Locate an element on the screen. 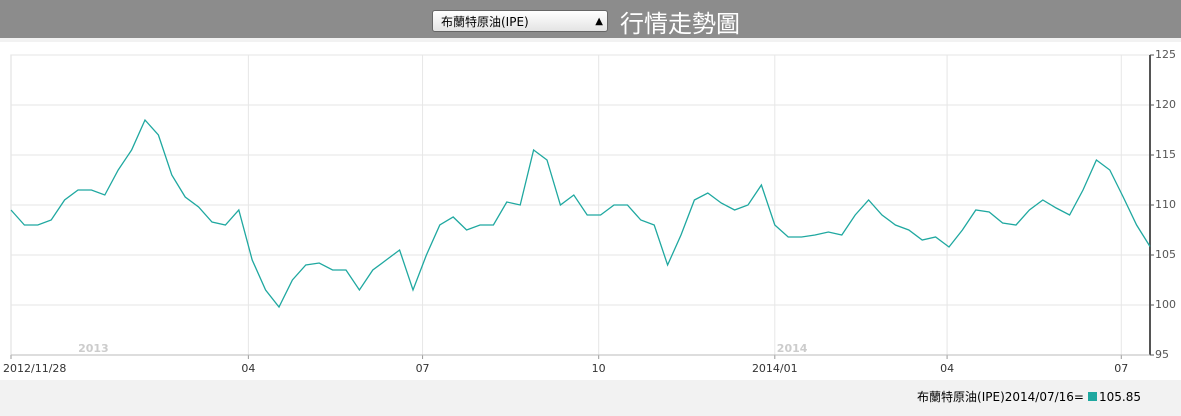 The image size is (1181, 416). footer-text: 布蘭特原油(IPE)2014/07/16= is located at coordinates (1000, 397).